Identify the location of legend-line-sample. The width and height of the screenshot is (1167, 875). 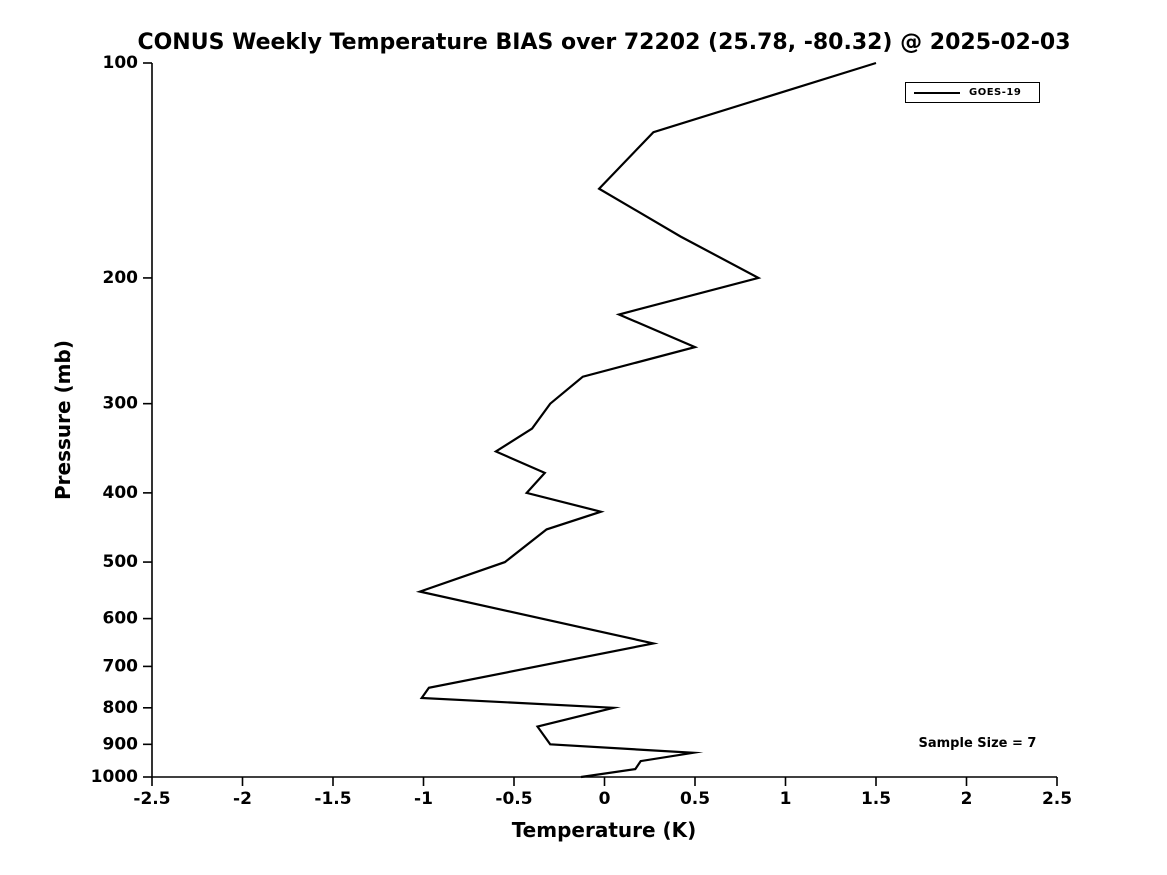
(937, 92).